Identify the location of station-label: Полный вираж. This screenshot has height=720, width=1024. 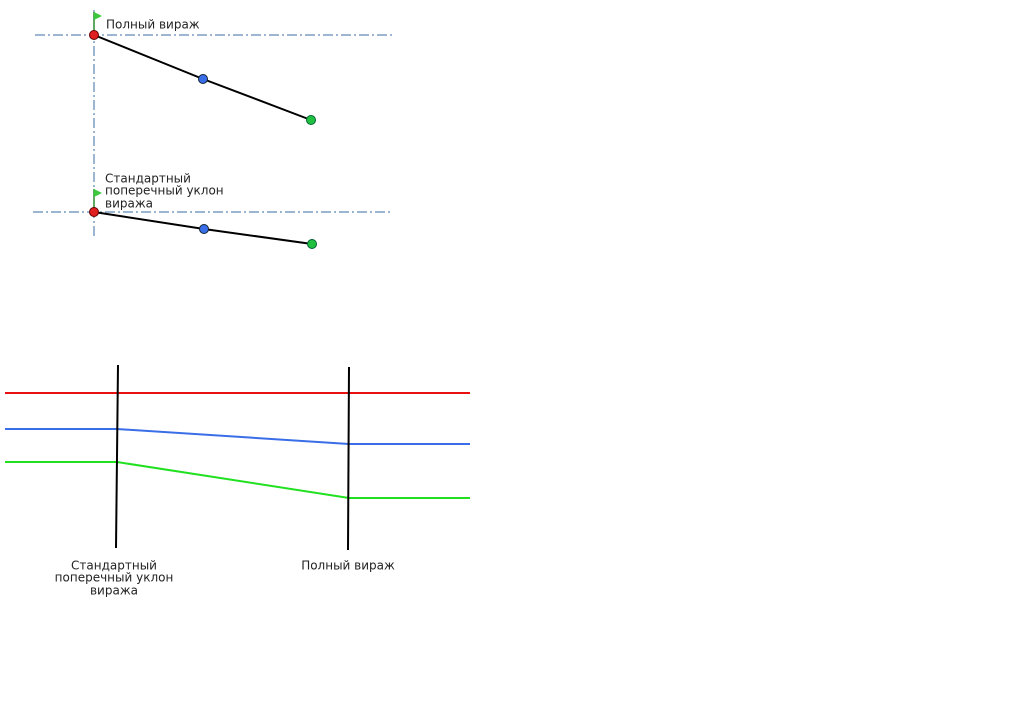
(348, 566).